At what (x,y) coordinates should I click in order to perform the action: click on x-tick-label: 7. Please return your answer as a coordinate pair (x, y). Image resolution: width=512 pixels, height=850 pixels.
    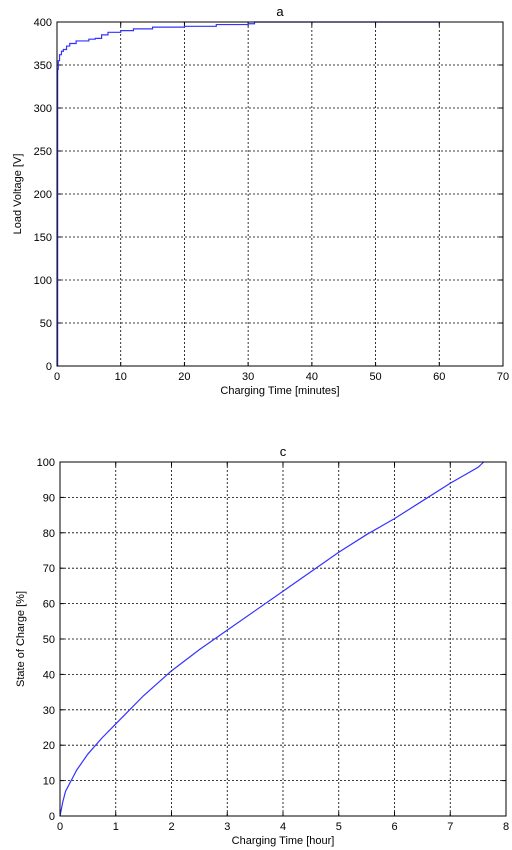
    Looking at the image, I should click on (450, 827).